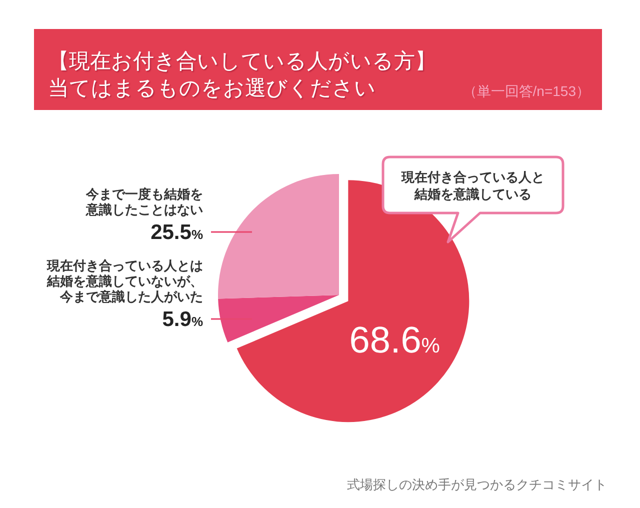  What do you see at coordinates (526, 91) in the screenshot?
I see `chart-subtitle: （単一回答/n=153）` at bounding box center [526, 91].